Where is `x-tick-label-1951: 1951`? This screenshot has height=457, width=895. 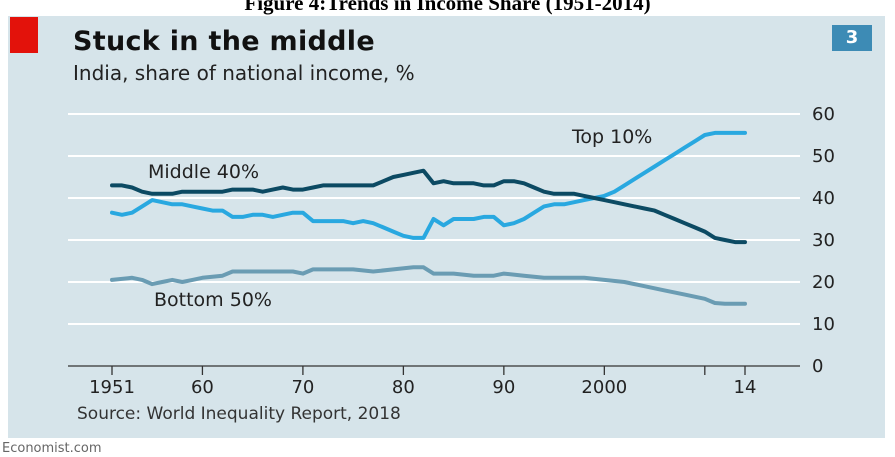
x-tick-label-1951: 1951 is located at coordinates (112, 387).